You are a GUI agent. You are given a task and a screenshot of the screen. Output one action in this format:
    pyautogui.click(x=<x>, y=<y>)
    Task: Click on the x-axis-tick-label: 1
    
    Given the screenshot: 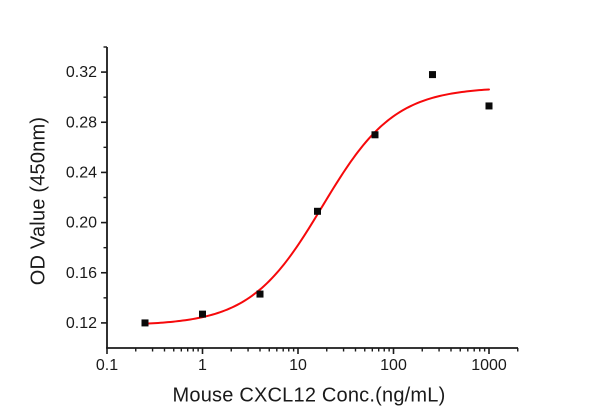 What is the action you would take?
    pyautogui.click(x=202, y=365)
    